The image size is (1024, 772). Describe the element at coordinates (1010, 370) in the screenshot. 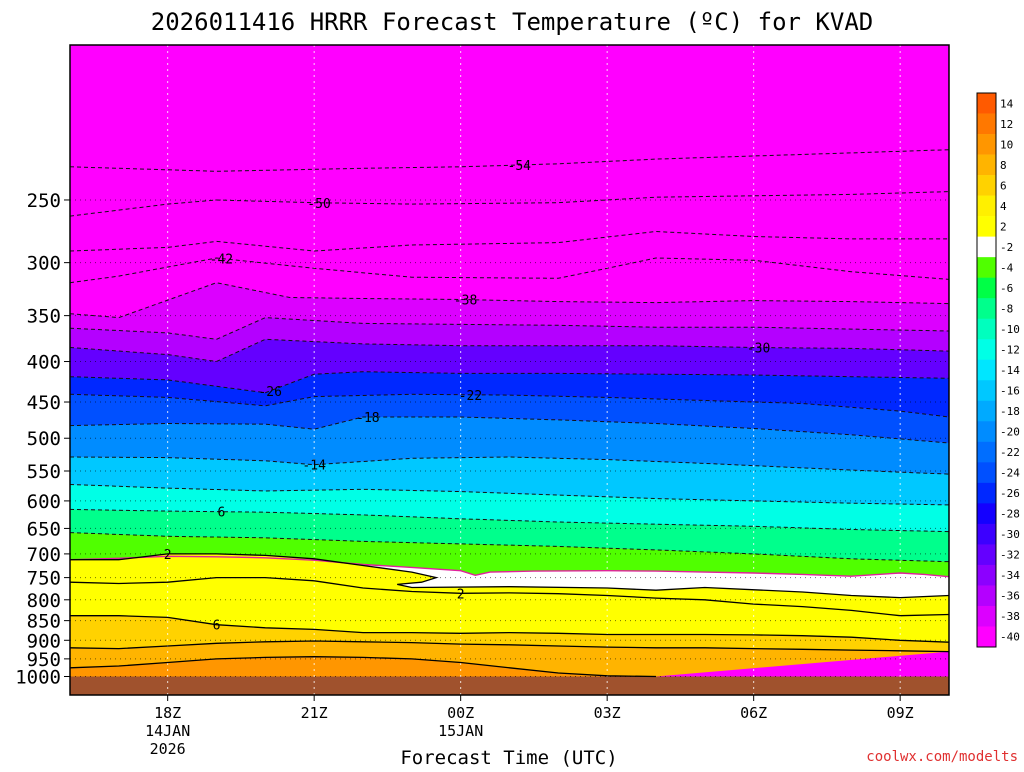

I see `colorbar-label-13: -14` at that location.